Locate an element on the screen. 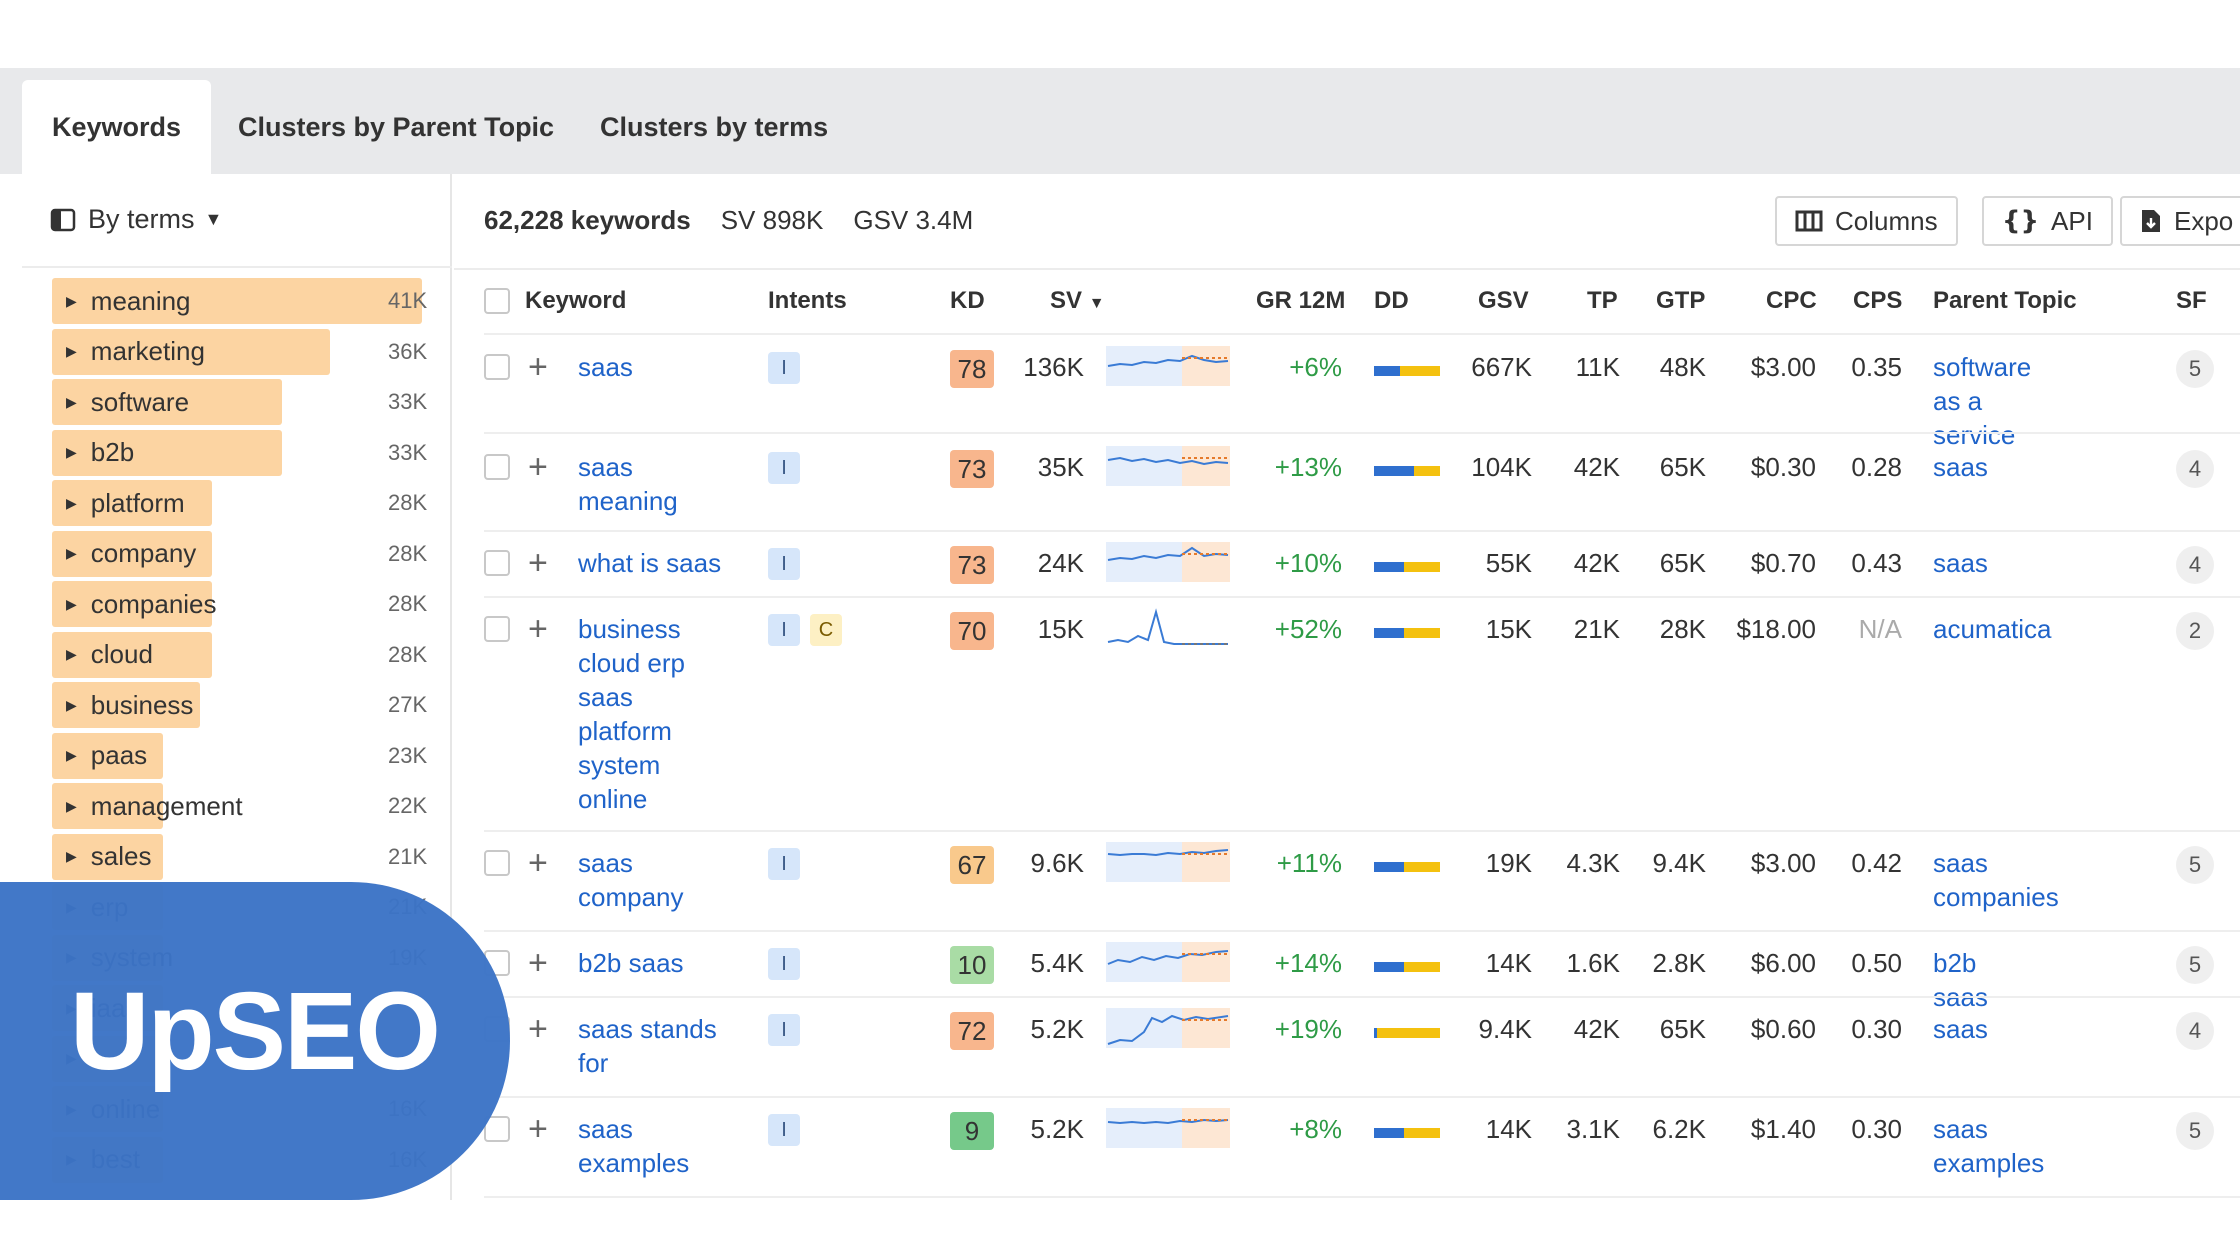 This screenshot has width=2240, height=1260. sidebar-term-item: ▶ meaning 41K is located at coordinates (239, 301).